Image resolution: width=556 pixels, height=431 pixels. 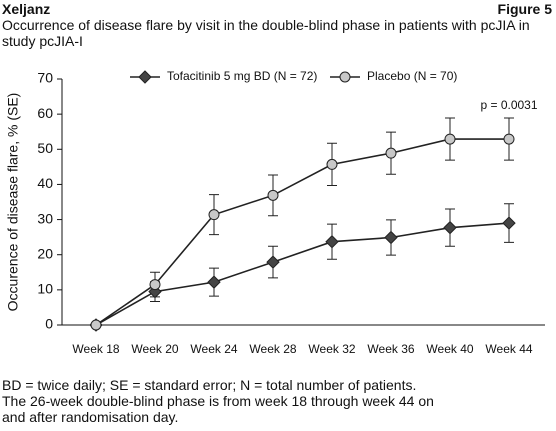 I want to click on y-tick-label: 60, so click(x=45, y=113).